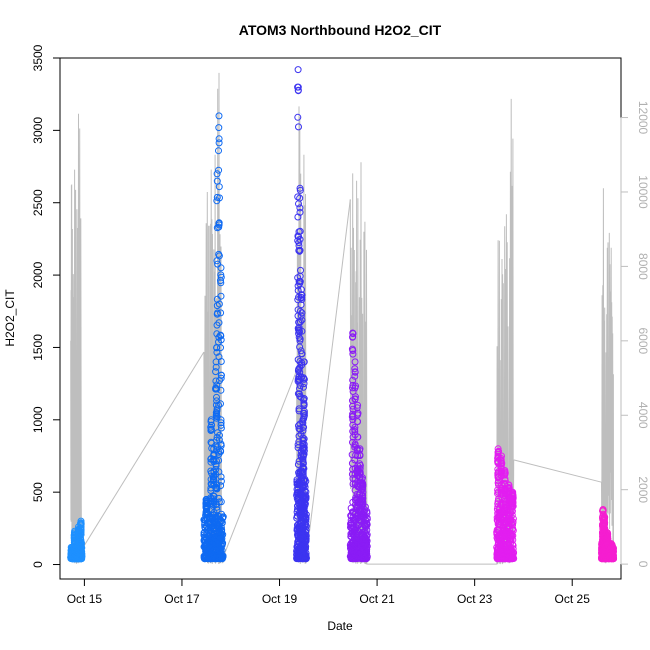 The height and width of the screenshot is (650, 650). What do you see at coordinates (340, 30) in the screenshot?
I see `chart-title: ATOM3 Northbound H2O2_CIT` at bounding box center [340, 30].